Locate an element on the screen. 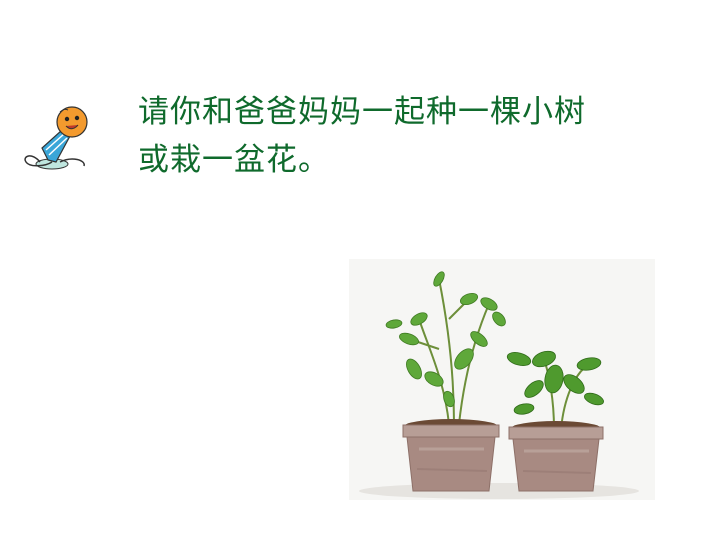 This screenshot has width=720, height=540. microphone-mascot-icon is located at coordinates (56, 138).